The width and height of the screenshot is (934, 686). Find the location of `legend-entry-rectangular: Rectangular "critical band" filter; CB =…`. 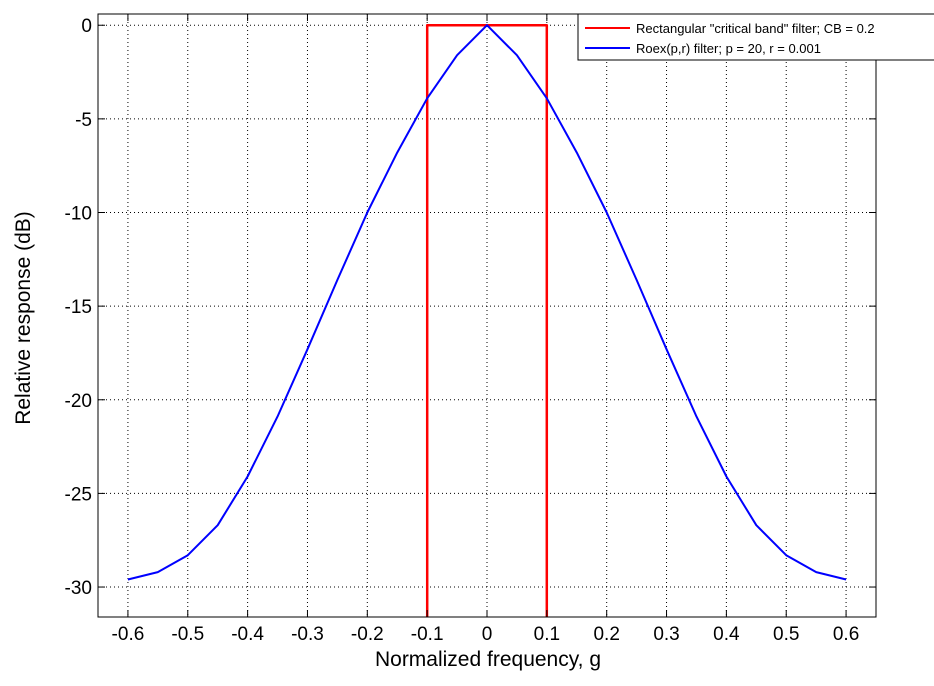

legend-entry-rectangular: Rectangular "critical band" filter; CB =… is located at coordinates (755, 28).